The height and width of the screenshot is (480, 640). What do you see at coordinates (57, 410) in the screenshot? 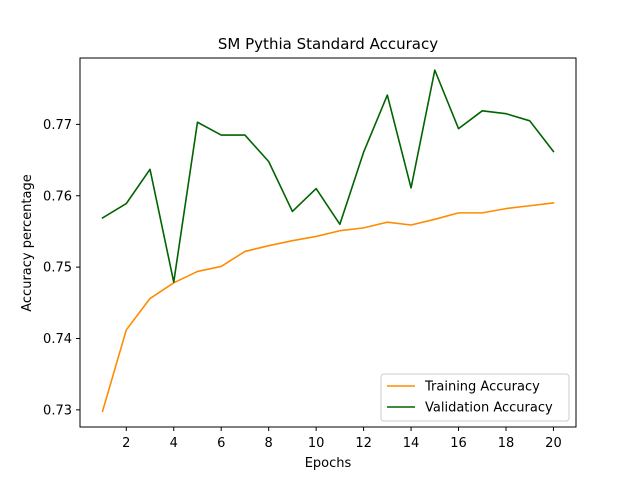
I see `y-tick-label: 0.73` at bounding box center [57, 410].